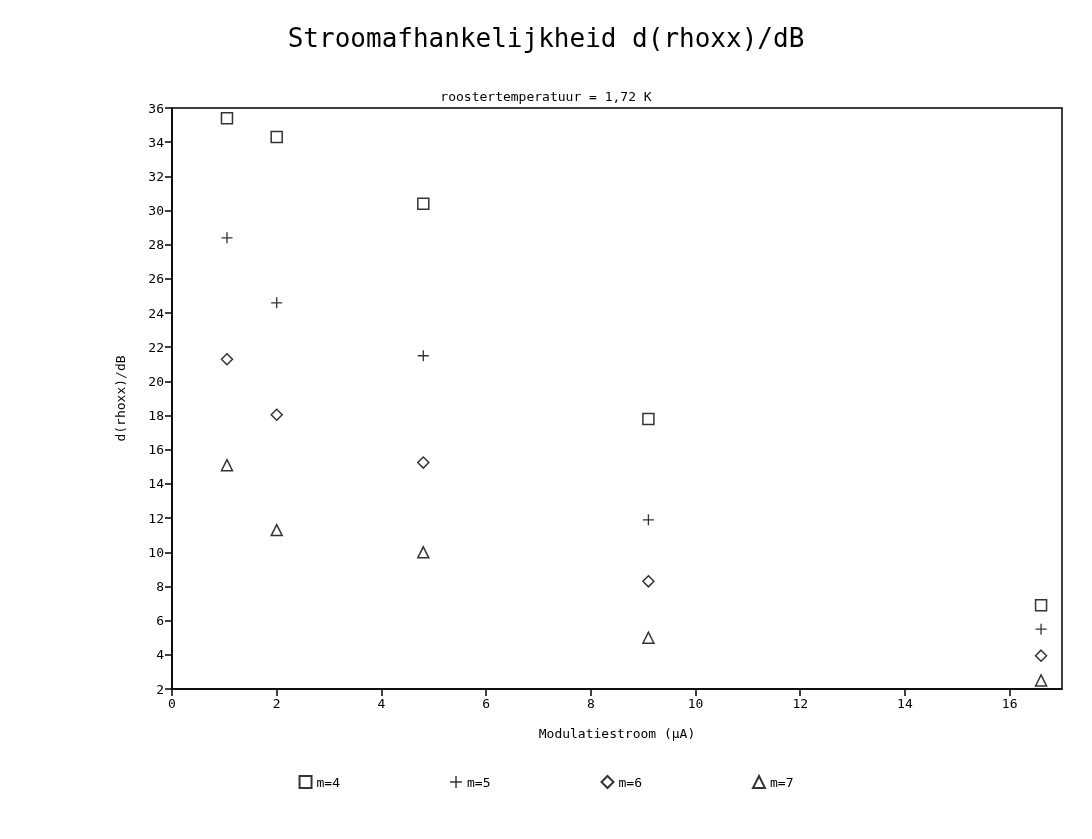 This screenshot has height=839, width=1092. What do you see at coordinates (156, 552) in the screenshot?
I see `y-tick-label: 10` at bounding box center [156, 552].